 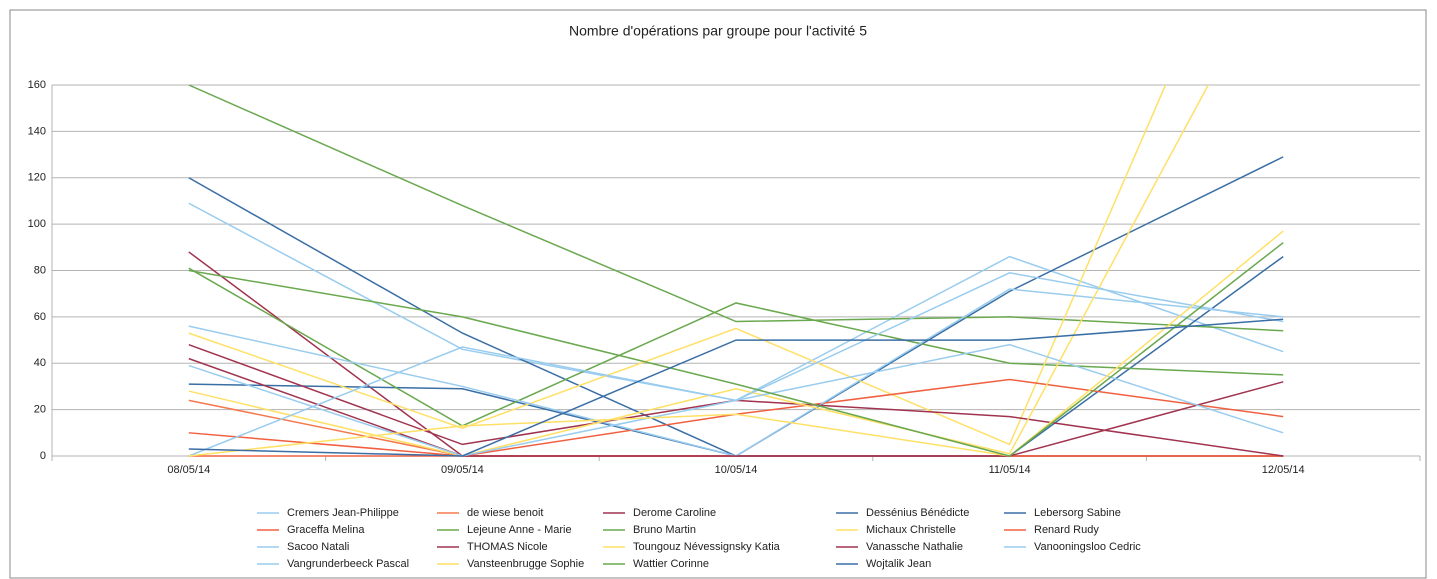 I want to click on y-tick-label: 80, so click(x=40, y=270).